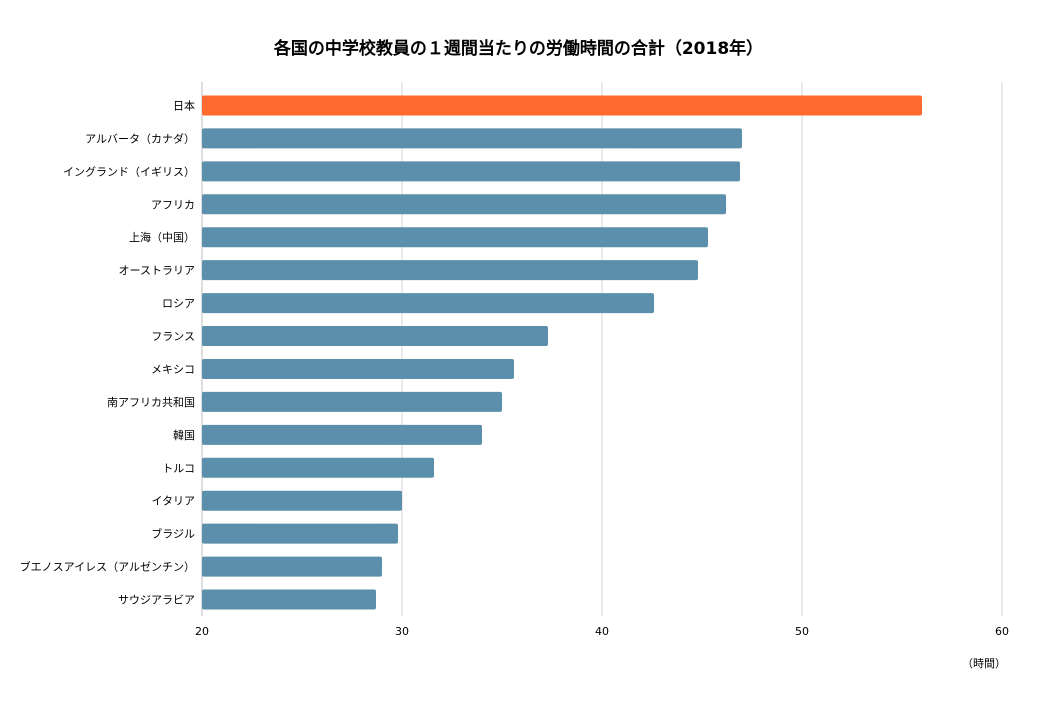 This screenshot has height=705, width=1037. Describe the element at coordinates (173, 336) in the screenshot. I see `category-label: フランス` at that location.